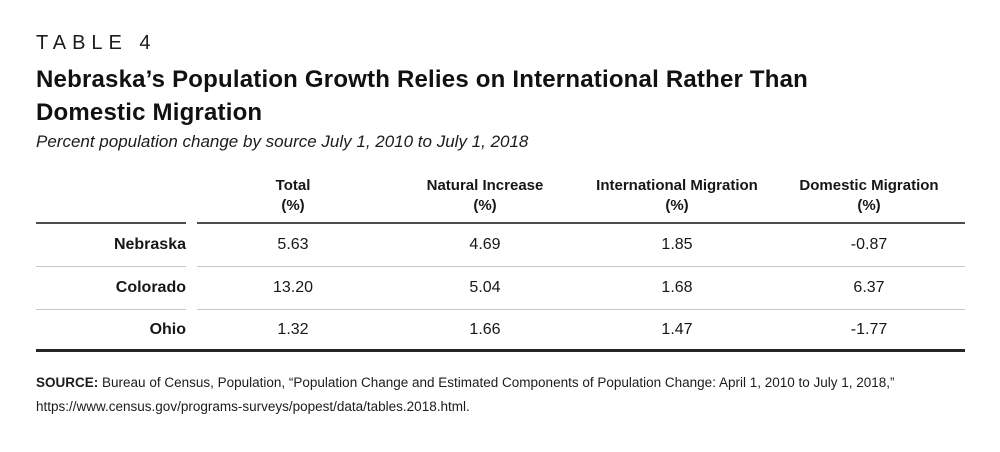 The height and width of the screenshot is (452, 1000). I want to click on value-cell: 1.66, so click(485, 329).